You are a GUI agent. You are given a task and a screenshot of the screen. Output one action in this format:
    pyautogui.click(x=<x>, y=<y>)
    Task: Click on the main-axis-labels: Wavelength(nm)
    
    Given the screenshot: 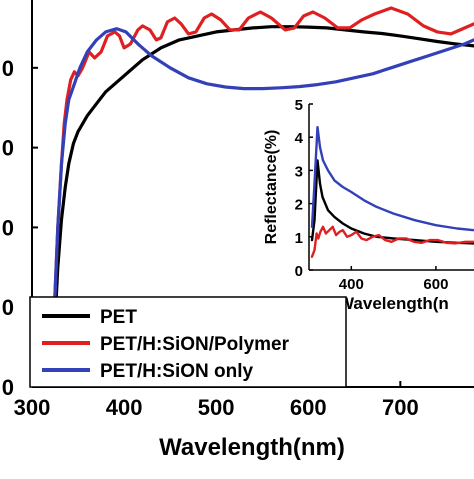 What is the action you would take?
    pyautogui.click(x=252, y=447)
    